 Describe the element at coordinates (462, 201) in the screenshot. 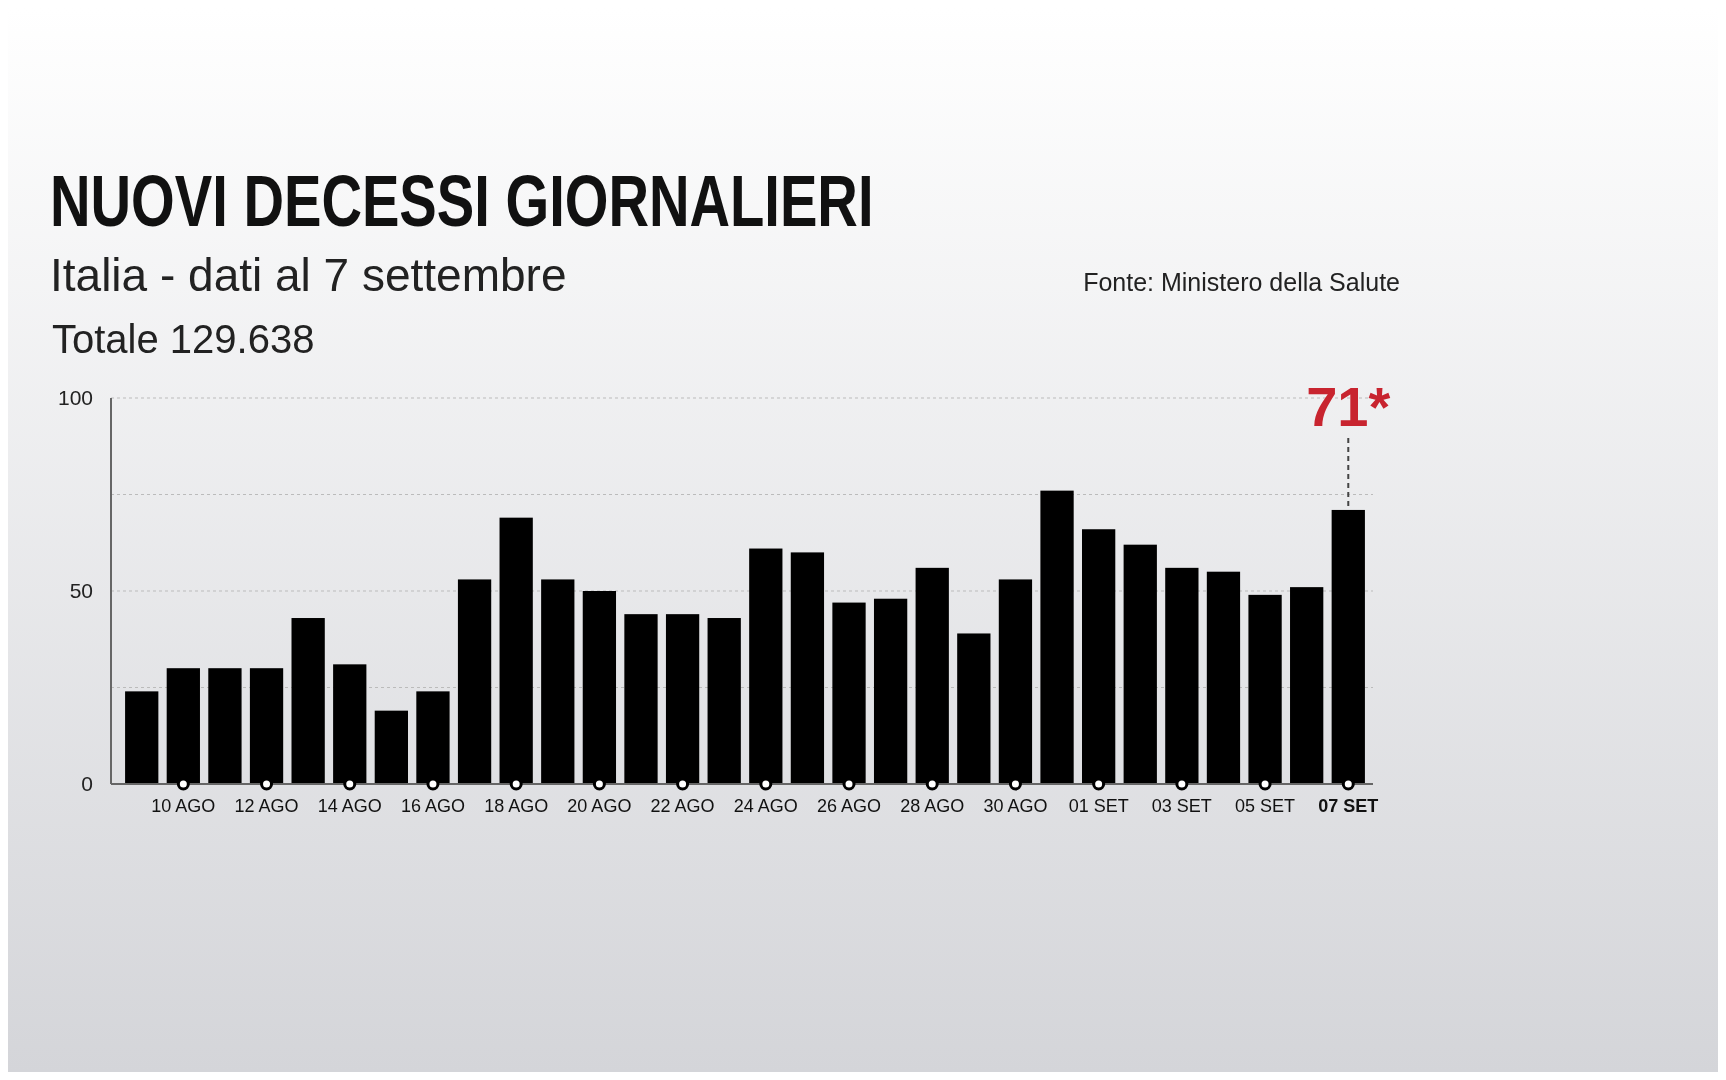

I see `chart-title: NUOVI DECESSI GIORNALIERI` at that location.